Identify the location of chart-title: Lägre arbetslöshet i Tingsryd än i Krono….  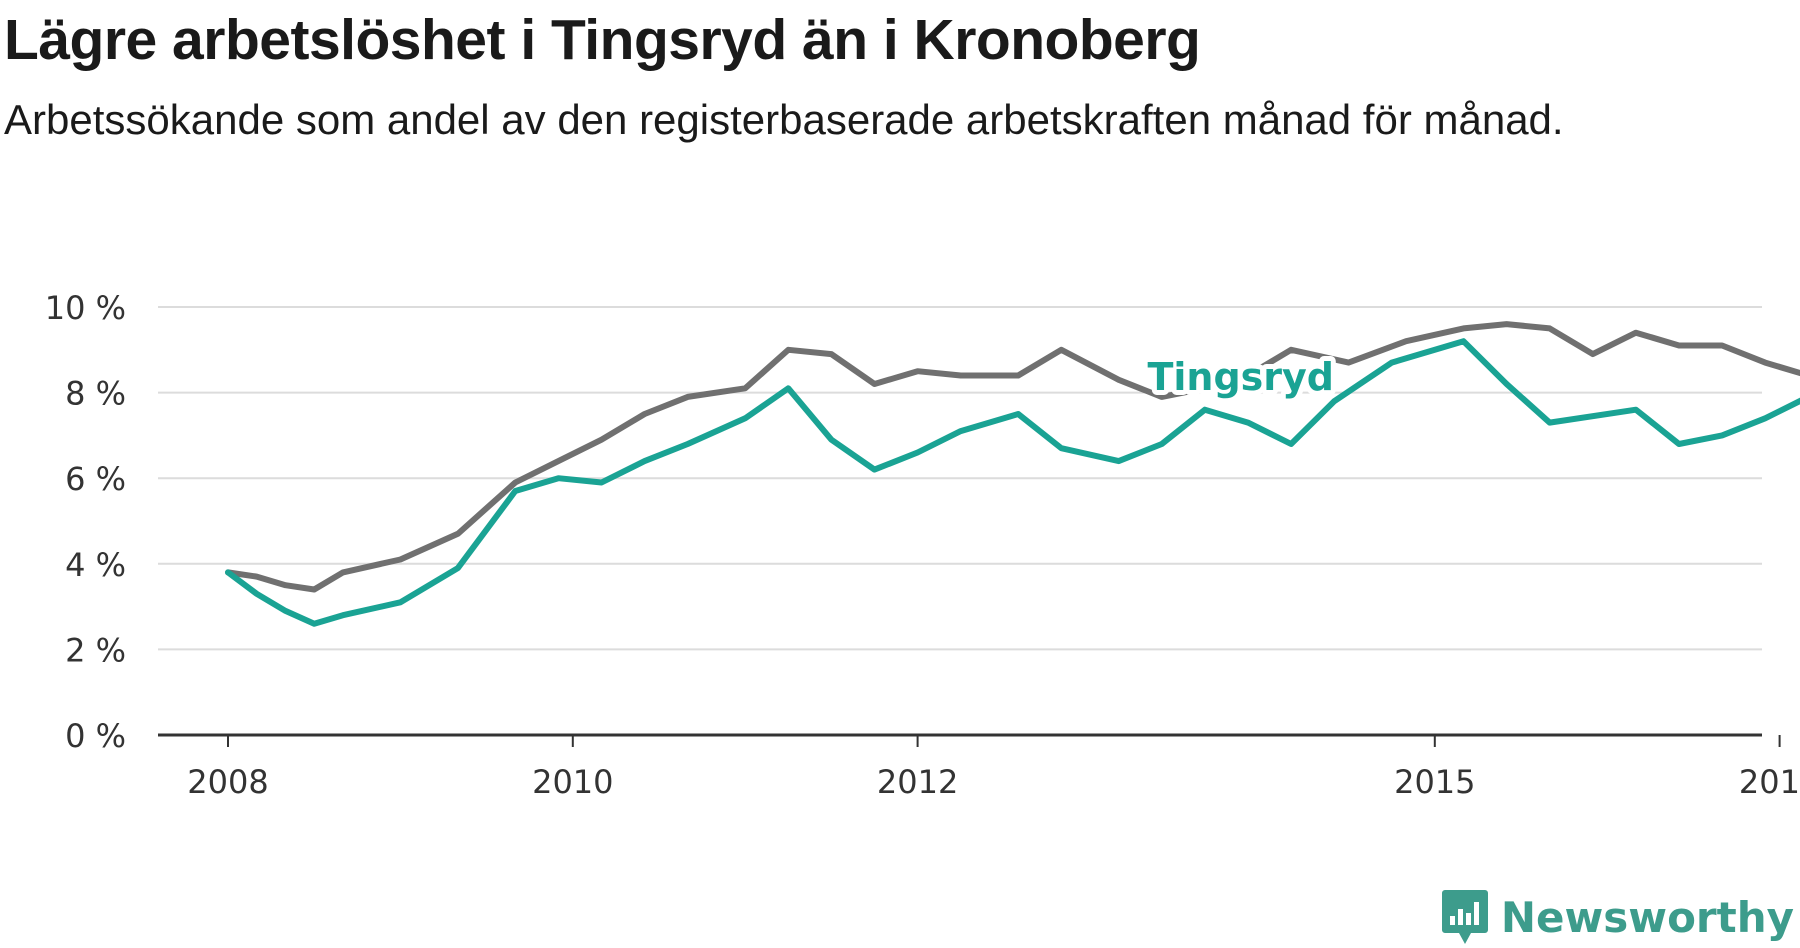
(602, 40).